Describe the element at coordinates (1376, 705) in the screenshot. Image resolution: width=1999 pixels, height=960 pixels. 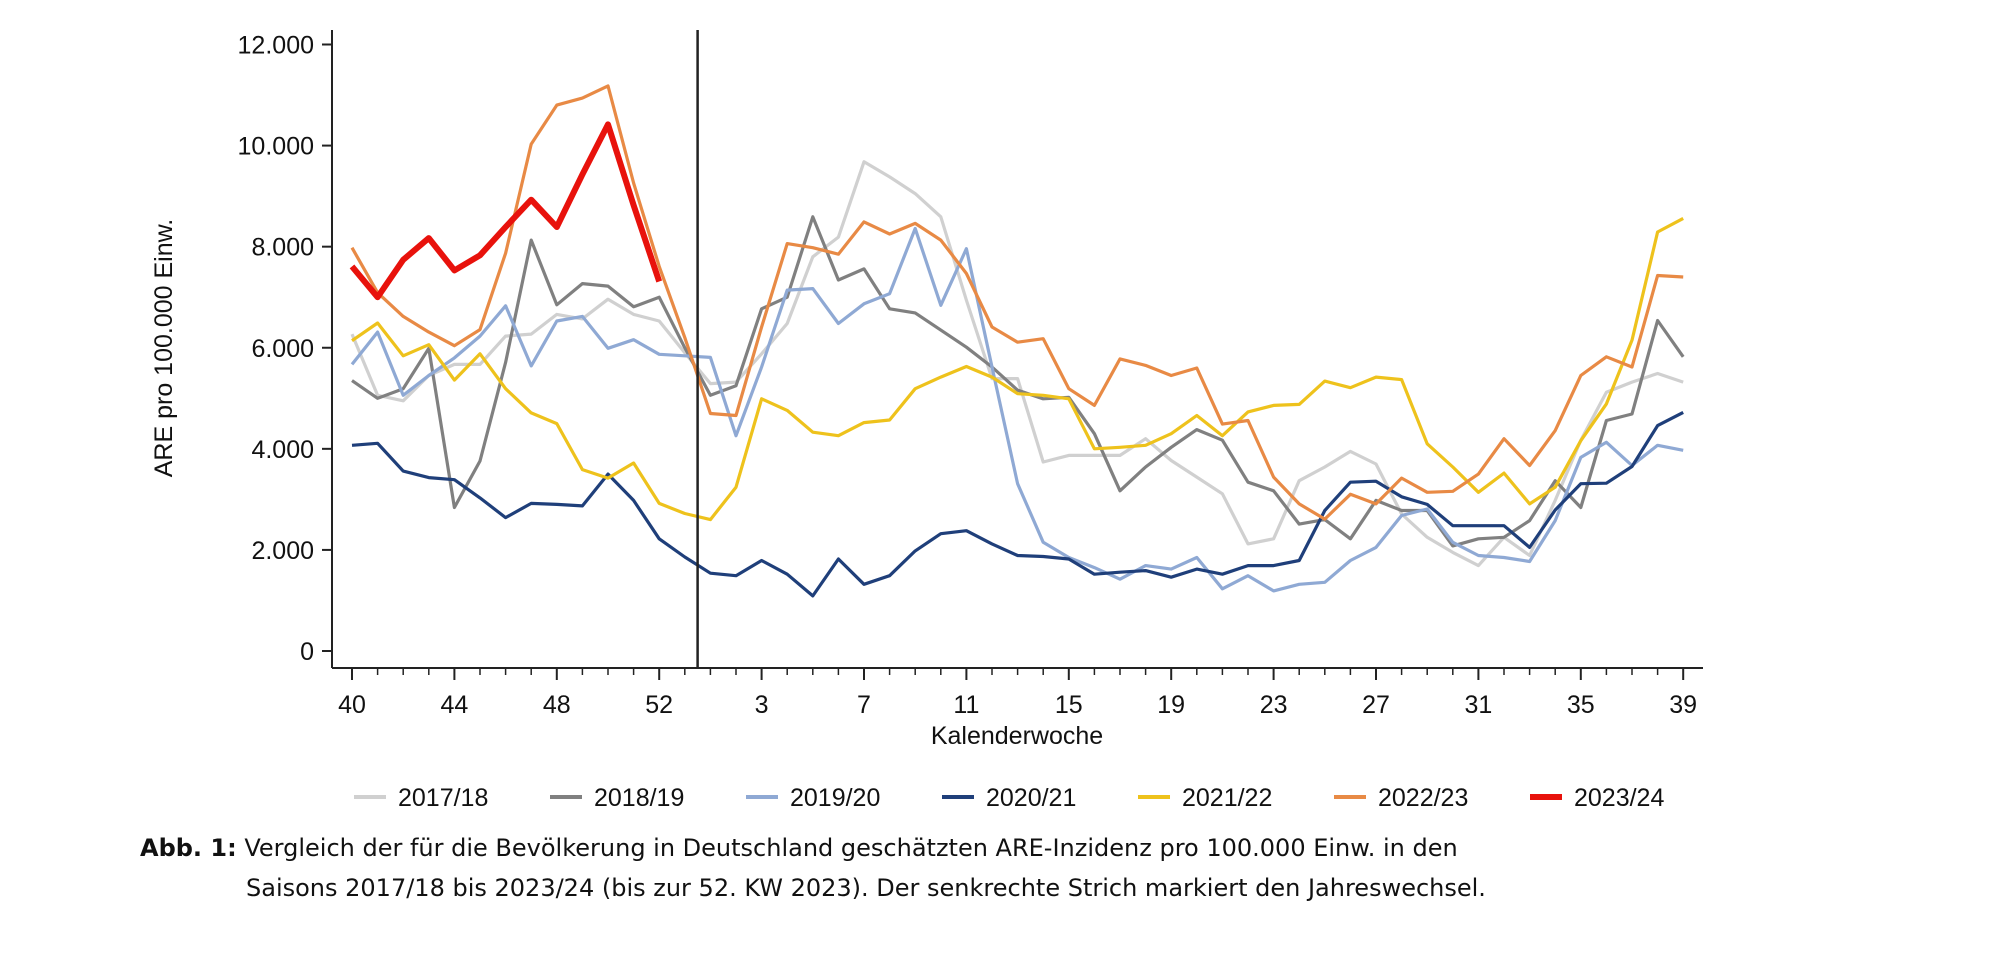
I see `x-tick-label: 27` at that location.